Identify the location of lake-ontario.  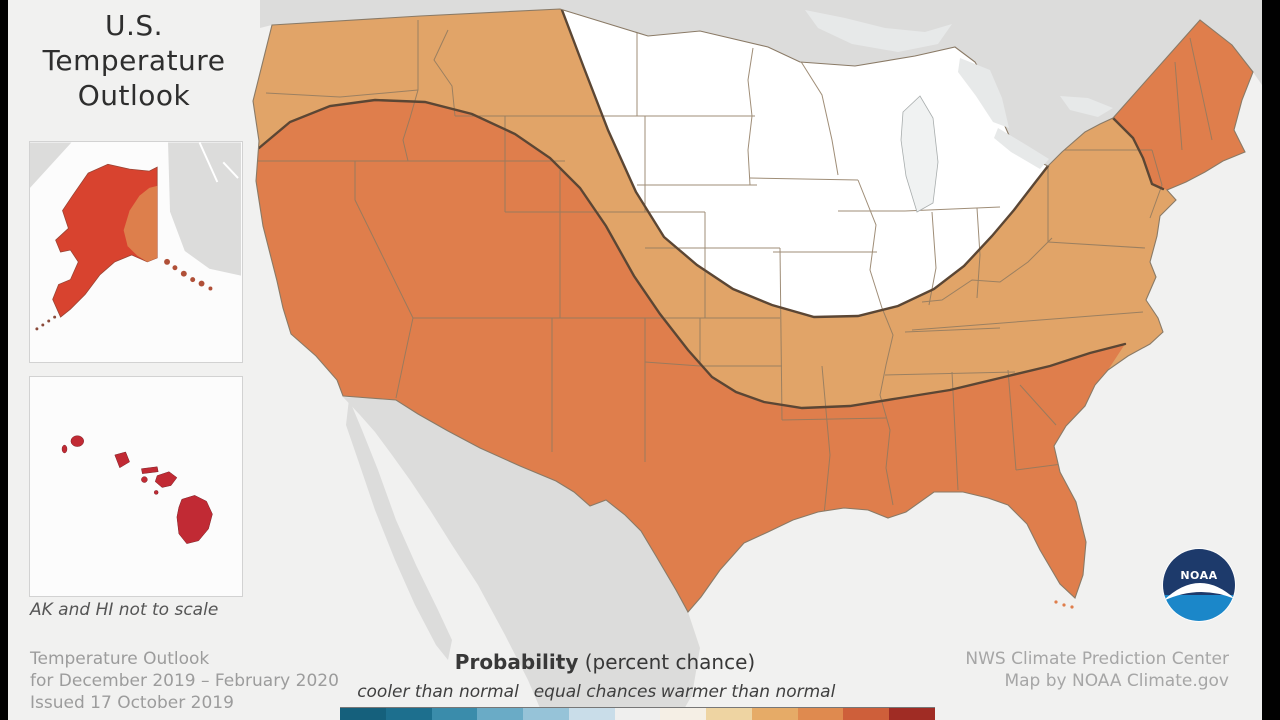
(1086, 106).